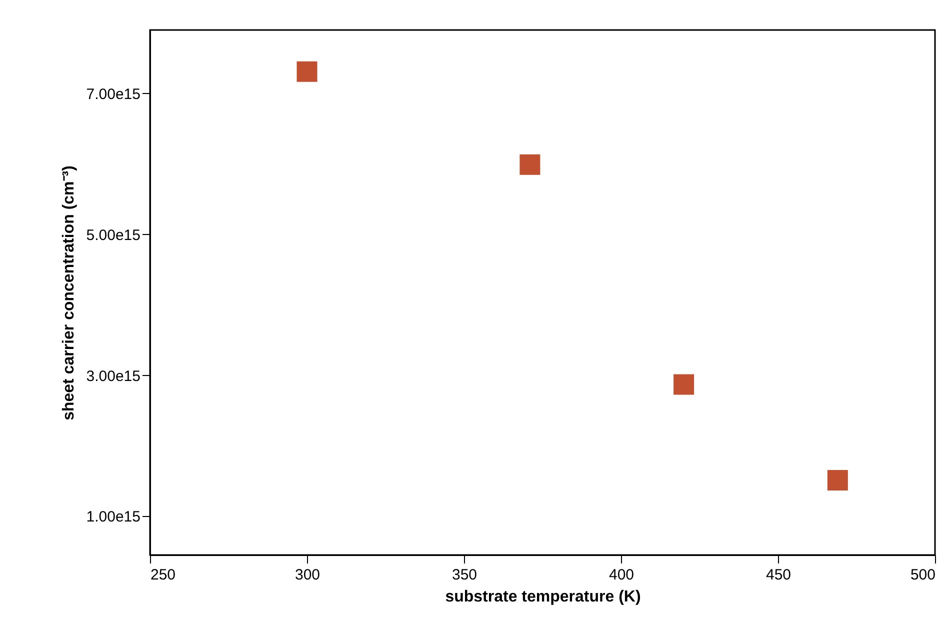 This screenshot has height=643, width=943. What do you see at coordinates (113, 517) in the screenshot?
I see `y-tick-label: 1.00e15` at bounding box center [113, 517].